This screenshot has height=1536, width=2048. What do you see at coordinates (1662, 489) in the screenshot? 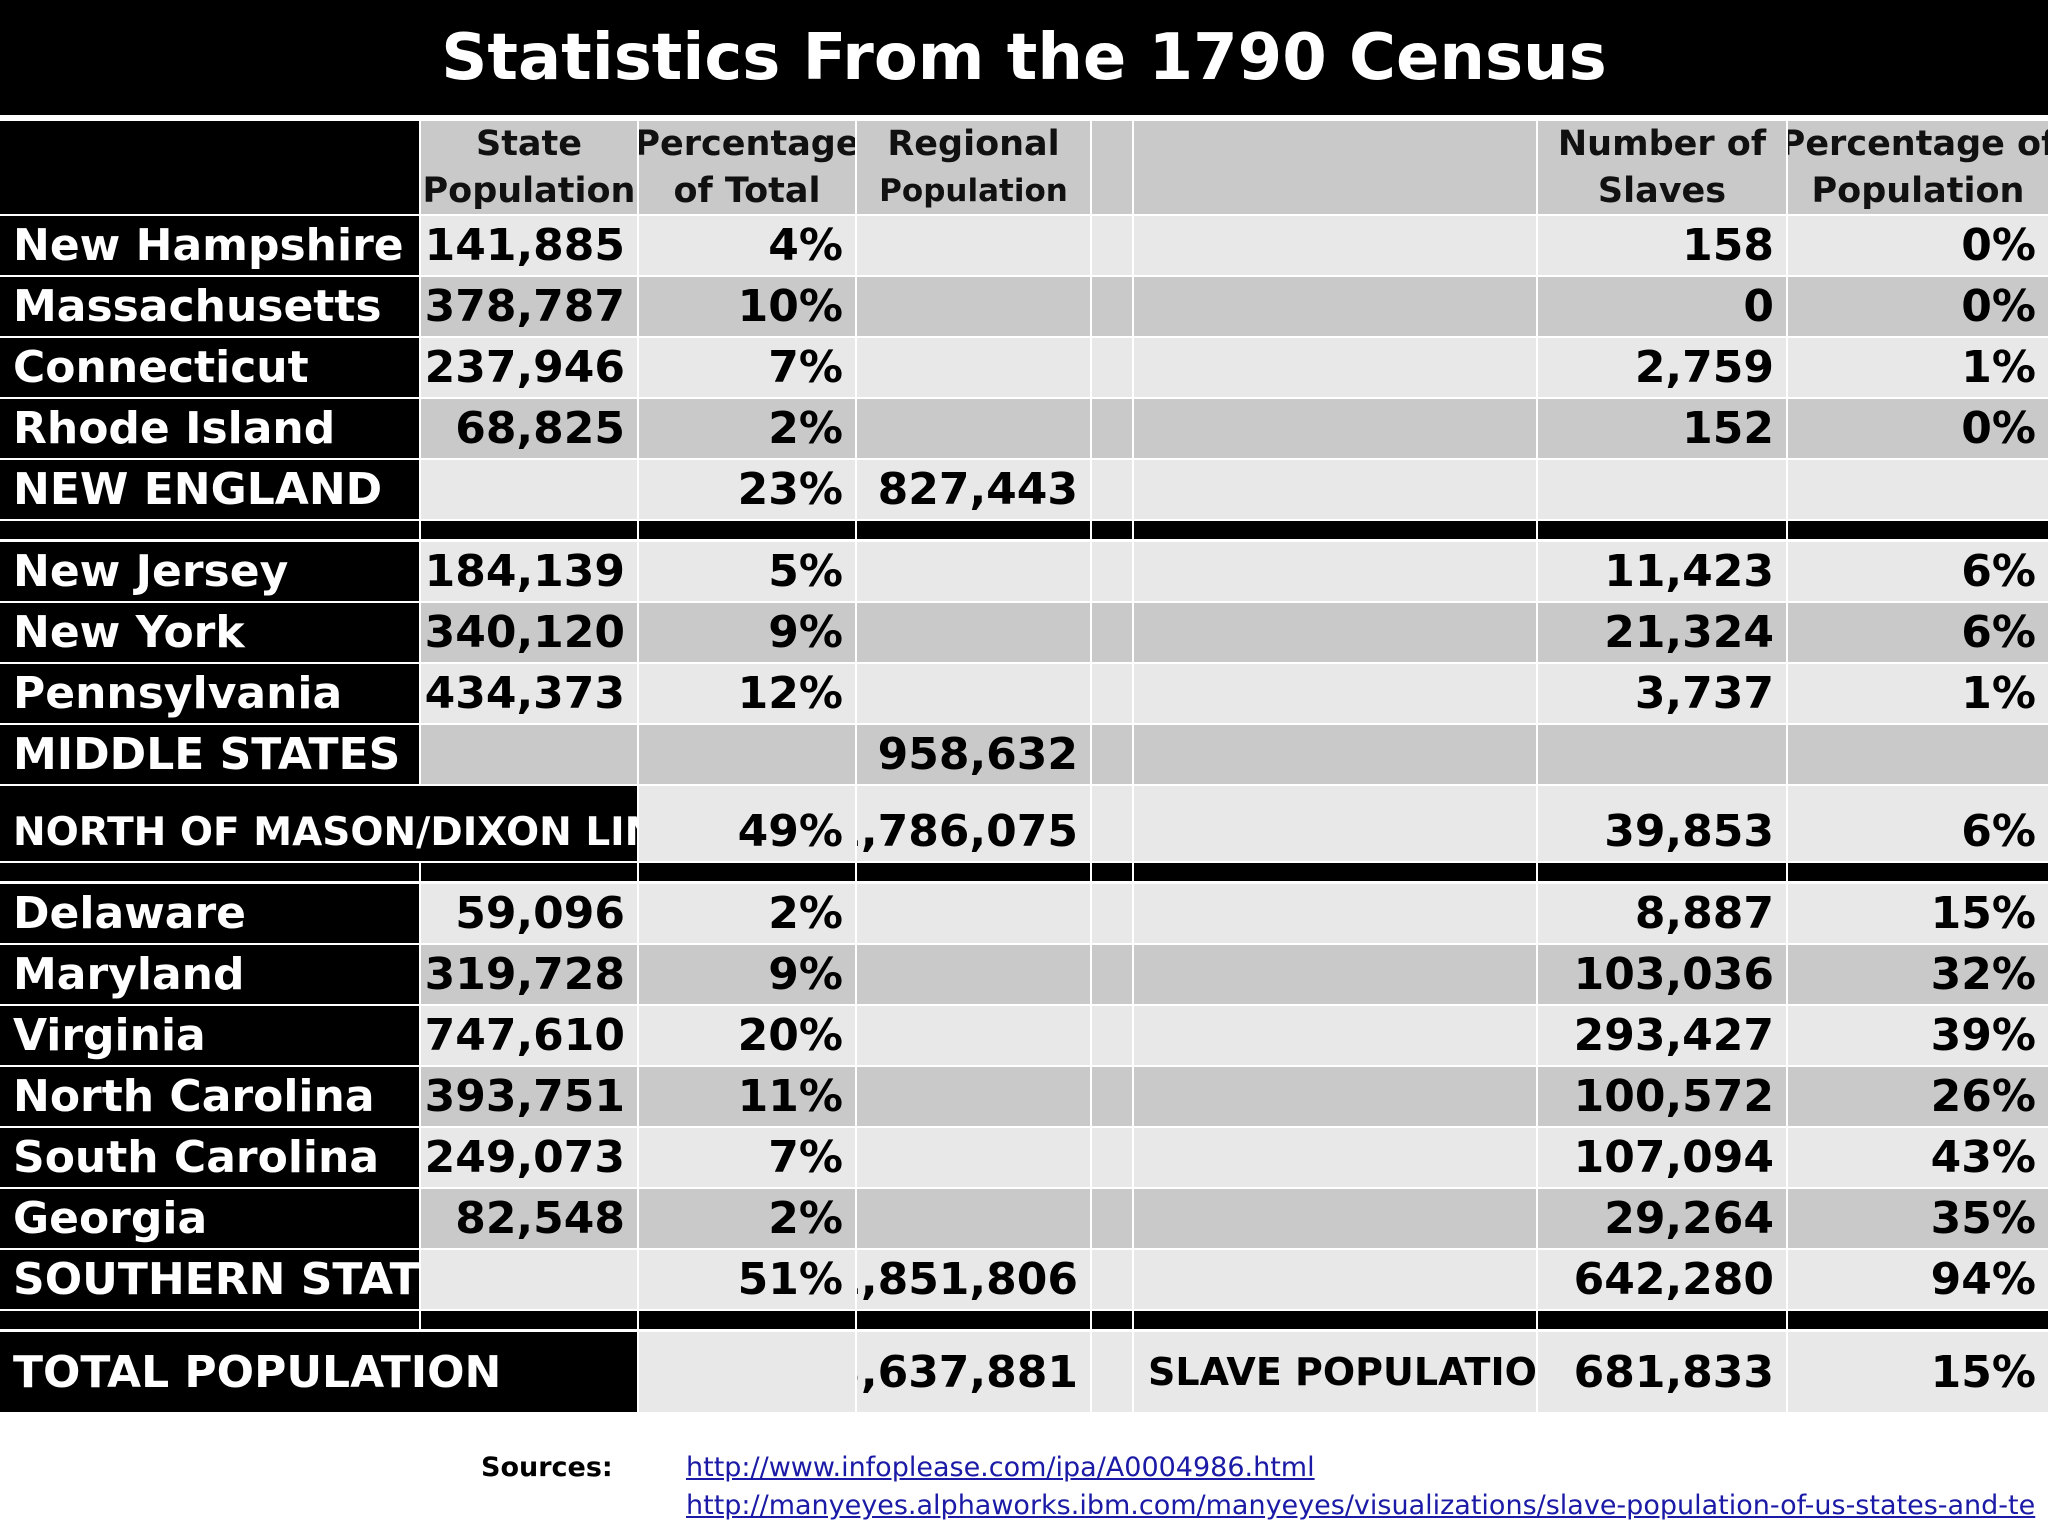
I see `number-of-slaves-cell` at bounding box center [1662, 489].